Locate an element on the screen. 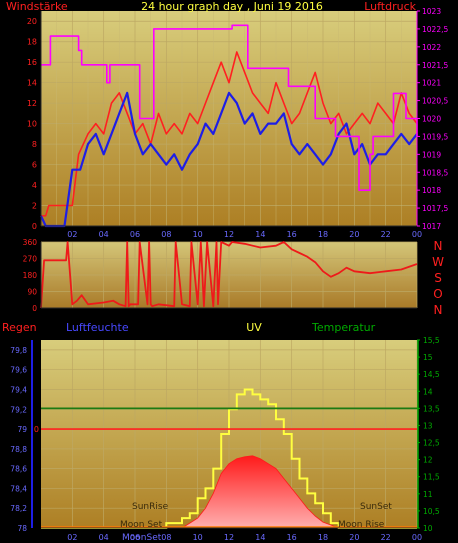  pressure-axis-label: Luftdruck is located at coordinates (390, 6).